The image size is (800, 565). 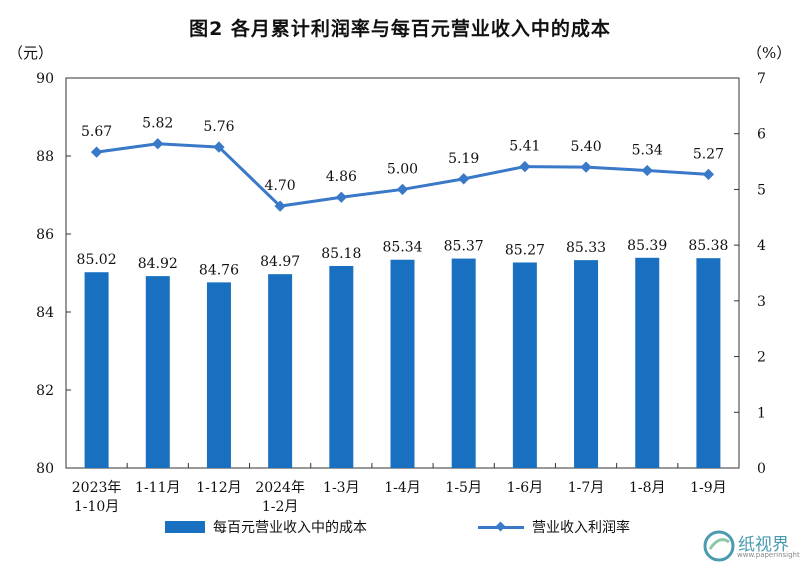 What do you see at coordinates (341, 488) in the screenshot?
I see `x-tick-label: 1-3月` at bounding box center [341, 488].